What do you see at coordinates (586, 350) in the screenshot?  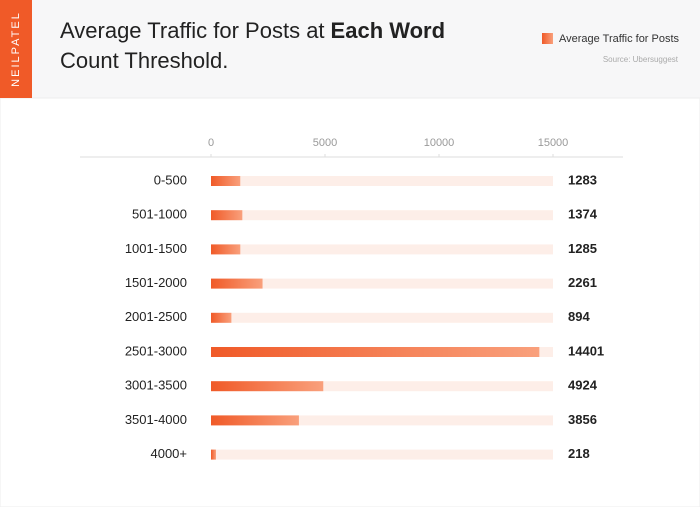 I see `value-label: 14401` at bounding box center [586, 350].